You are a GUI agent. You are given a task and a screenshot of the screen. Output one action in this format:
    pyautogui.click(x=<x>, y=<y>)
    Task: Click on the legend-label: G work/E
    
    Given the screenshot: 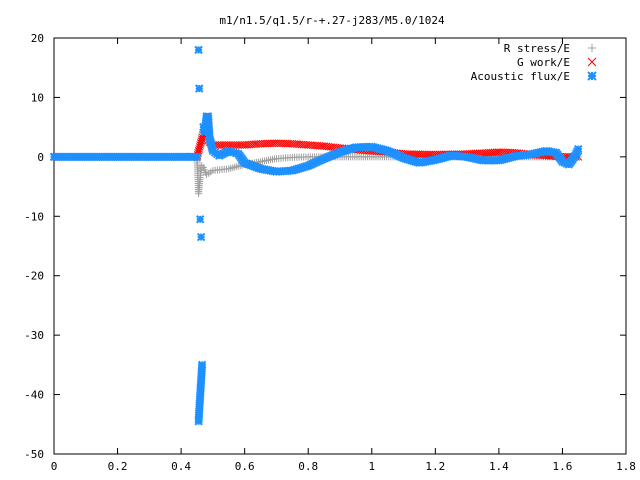 What is the action you would take?
    pyautogui.click(x=543, y=62)
    